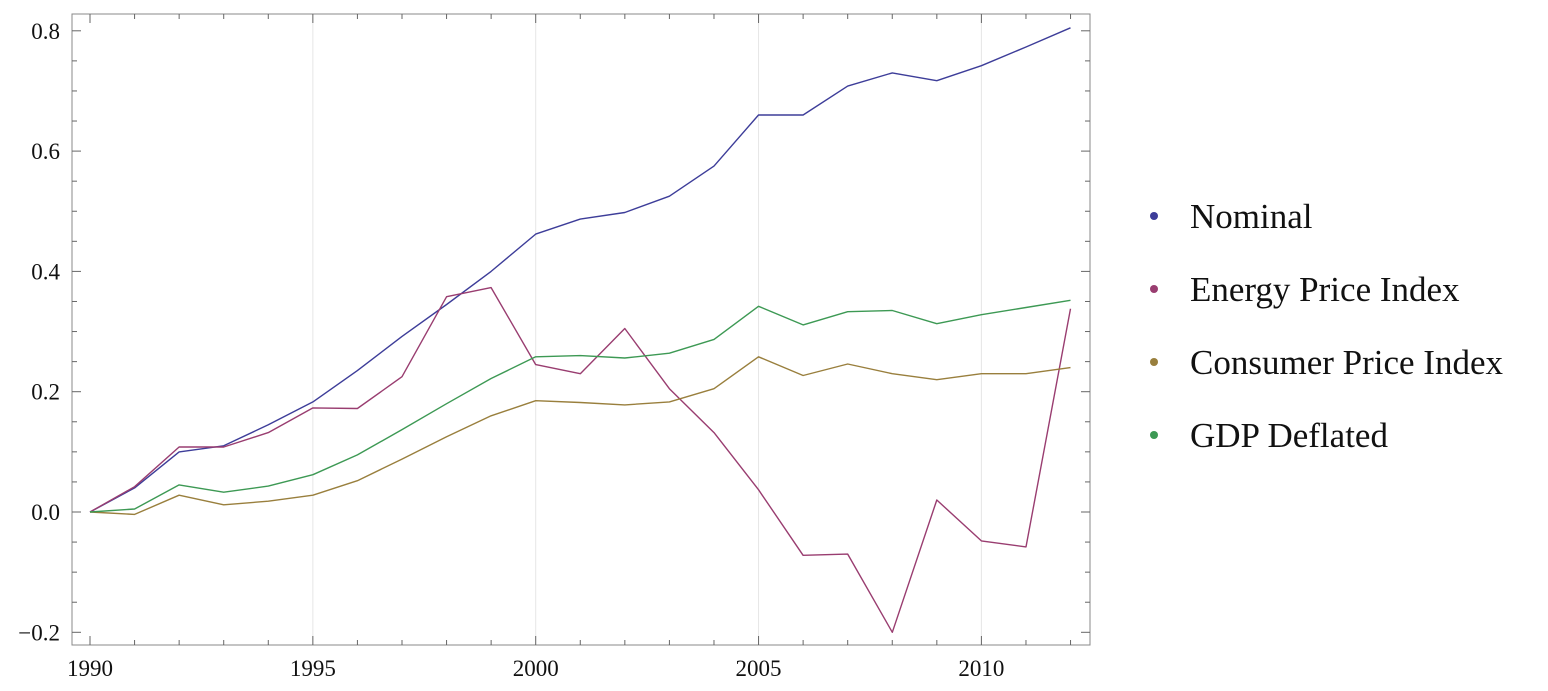  What do you see at coordinates (45, 31) in the screenshot?
I see `y-tick-label: 0.8` at bounding box center [45, 31].